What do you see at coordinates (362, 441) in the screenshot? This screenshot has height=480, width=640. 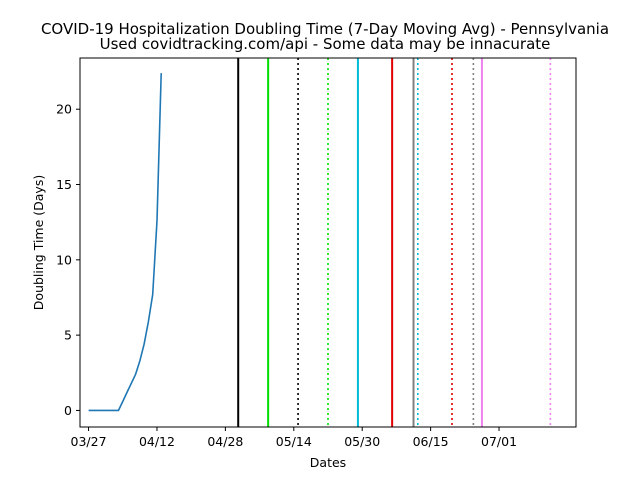 I see `x-tick-label: 05/30` at bounding box center [362, 441].